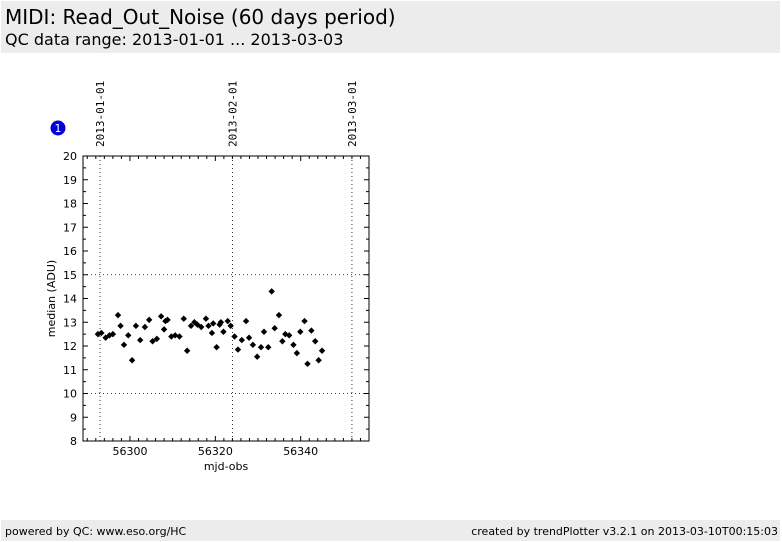  I want to click on date-marker-label-0: 2013-01-01, so click(100, 114).